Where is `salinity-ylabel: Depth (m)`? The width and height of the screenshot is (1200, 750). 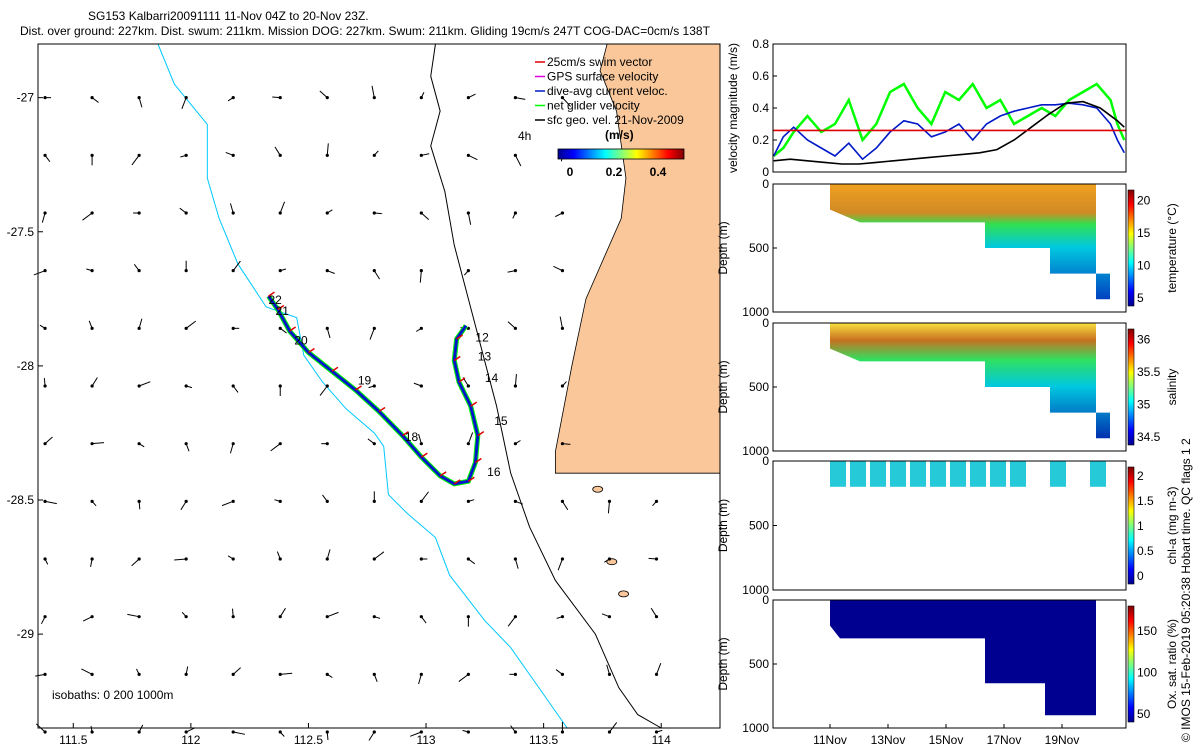 salinity-ylabel: Depth (m) is located at coordinates (723, 386).